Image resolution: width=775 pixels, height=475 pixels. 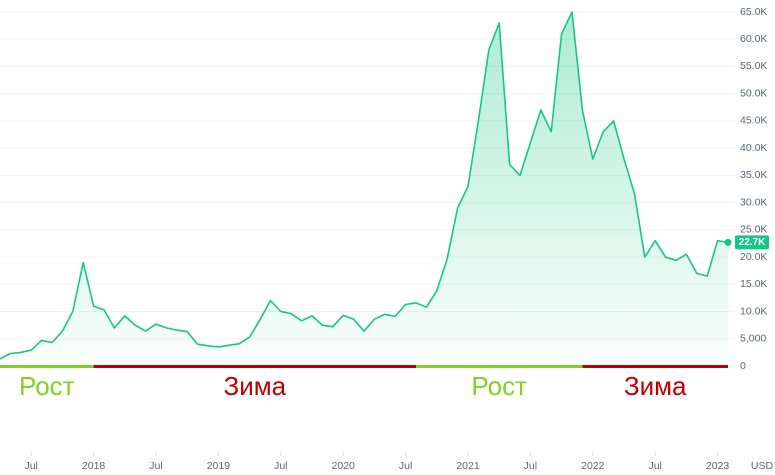 I want to click on y-tick-label: 45.0K, so click(x=753, y=121).